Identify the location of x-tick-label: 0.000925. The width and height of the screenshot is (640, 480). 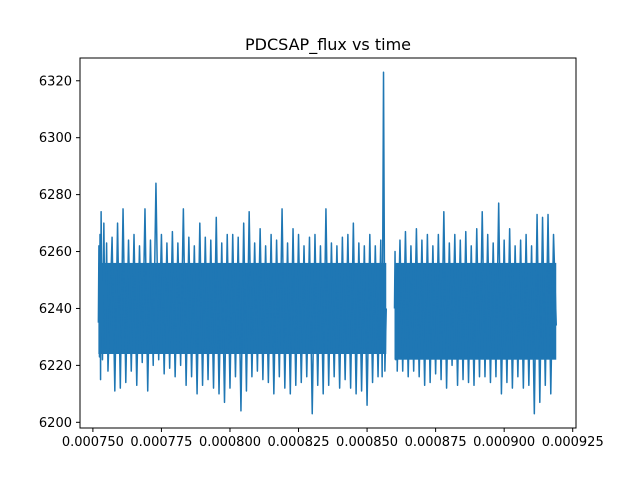
(573, 442).